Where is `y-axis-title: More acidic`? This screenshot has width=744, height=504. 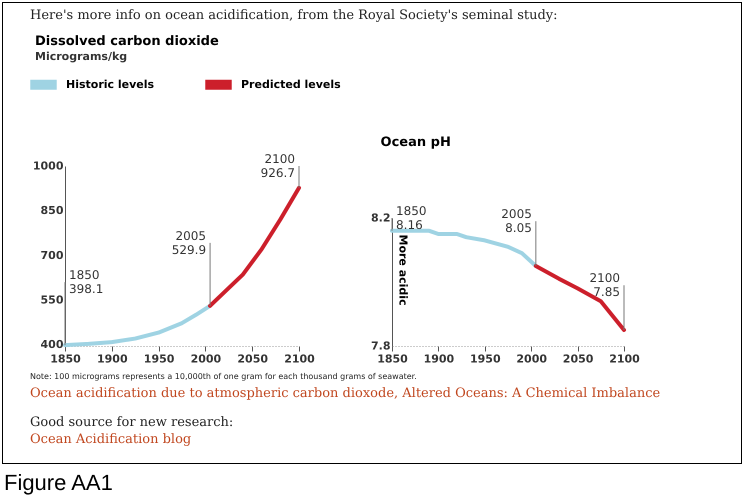
y-axis-title: More acidic is located at coordinates (403, 270).